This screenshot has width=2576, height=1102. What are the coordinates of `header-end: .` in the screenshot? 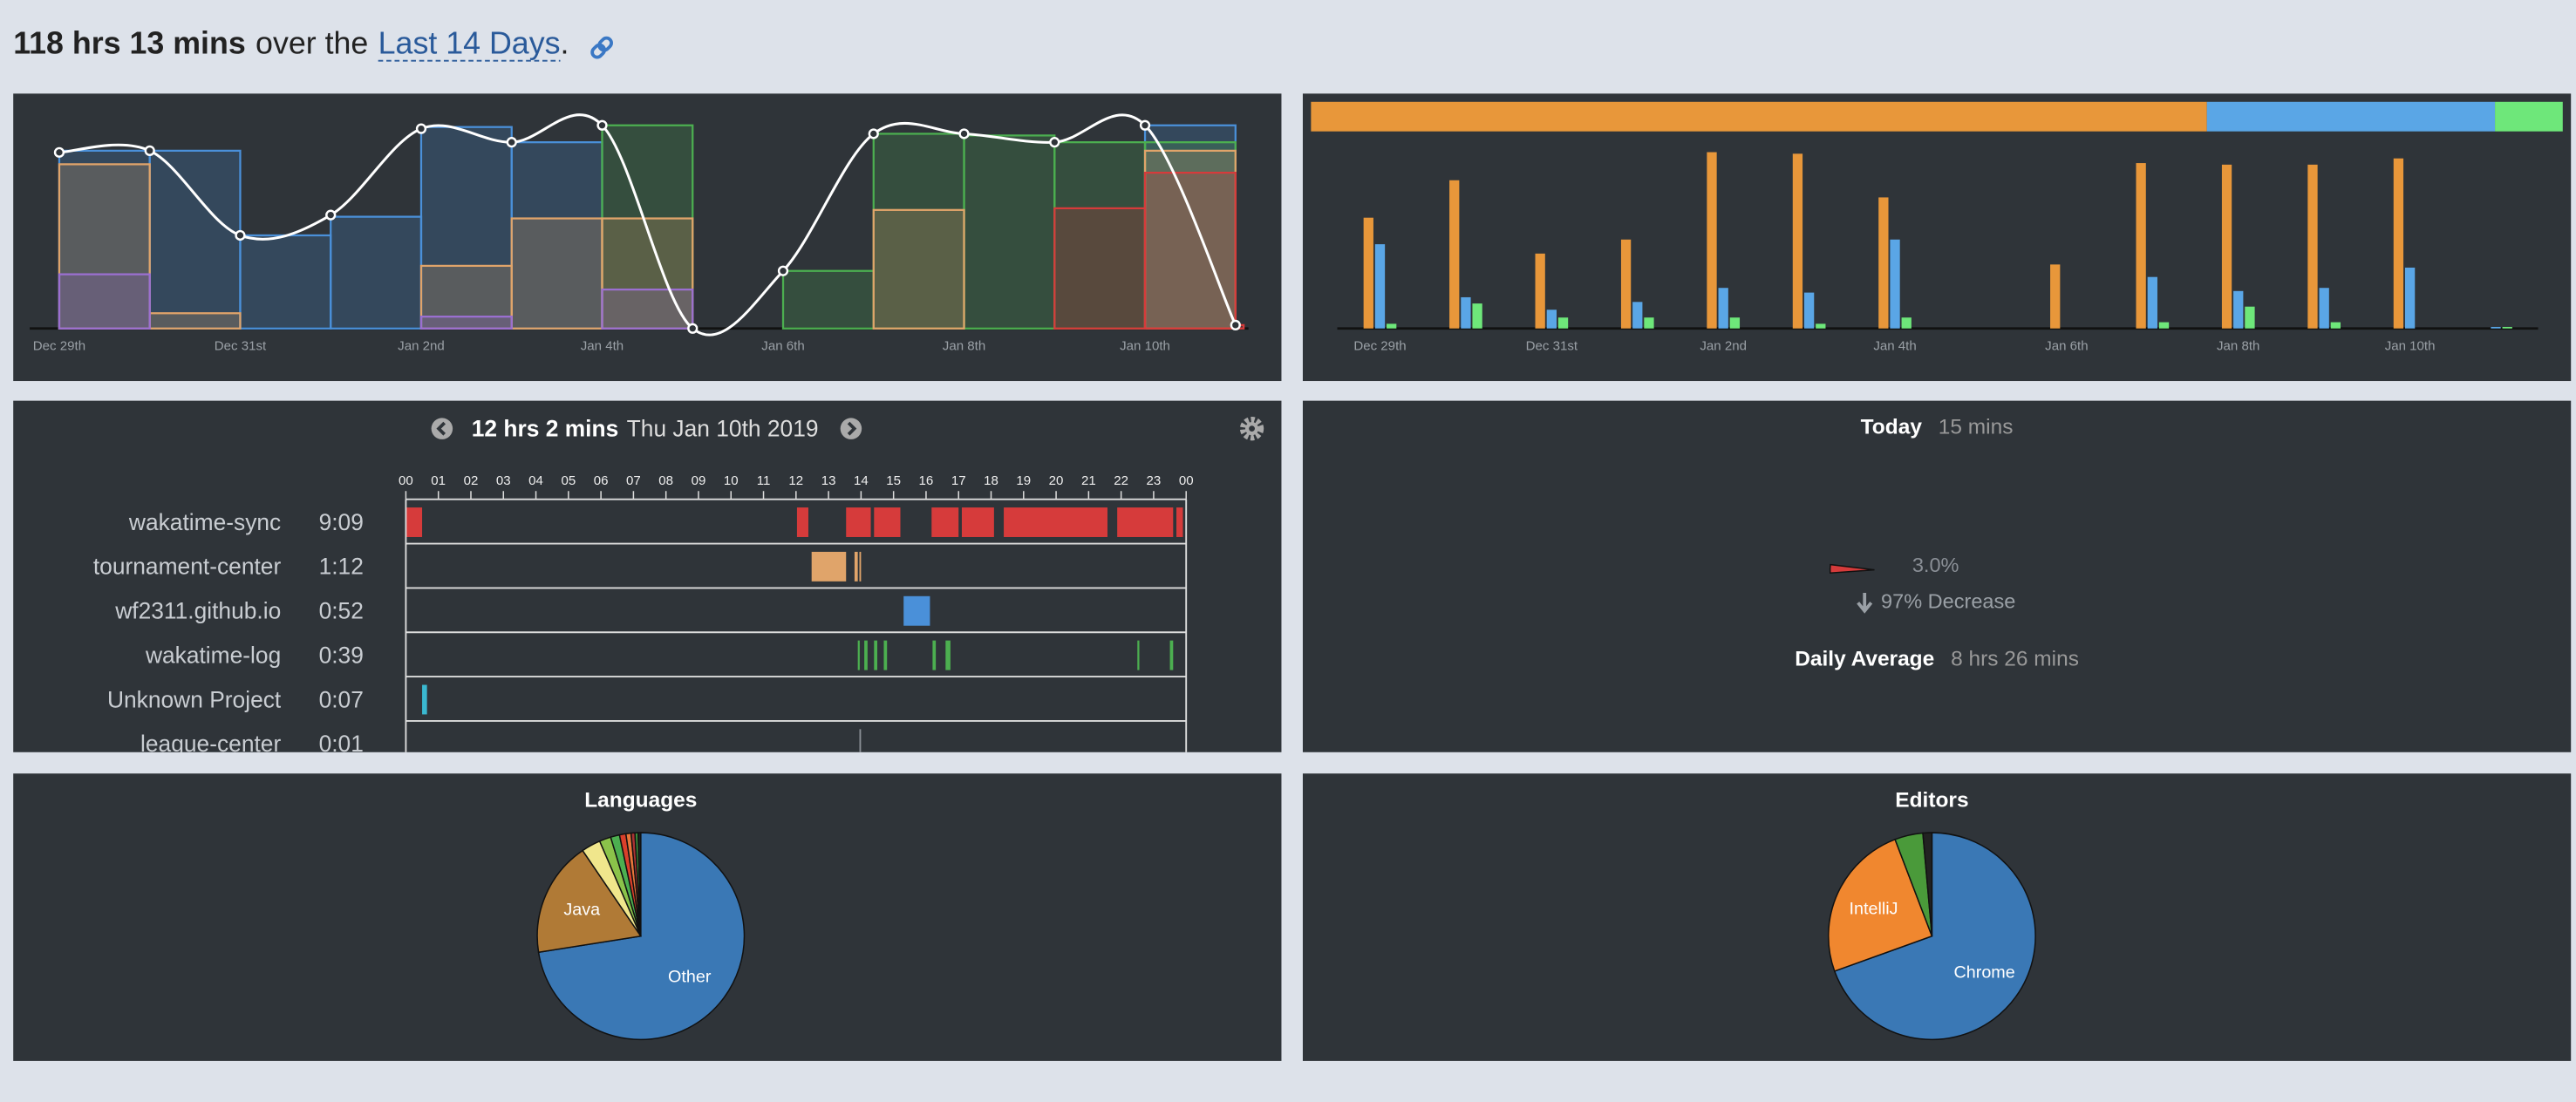 It's located at (565, 43).